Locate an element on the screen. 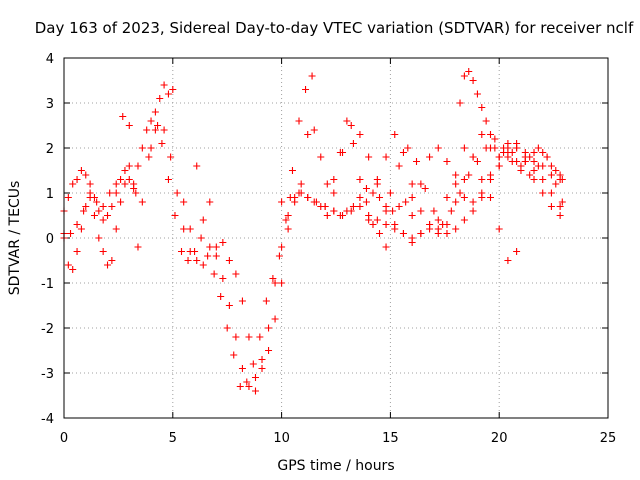  y-axis-label: SDTVAR / TECUs is located at coordinates (15, 238).